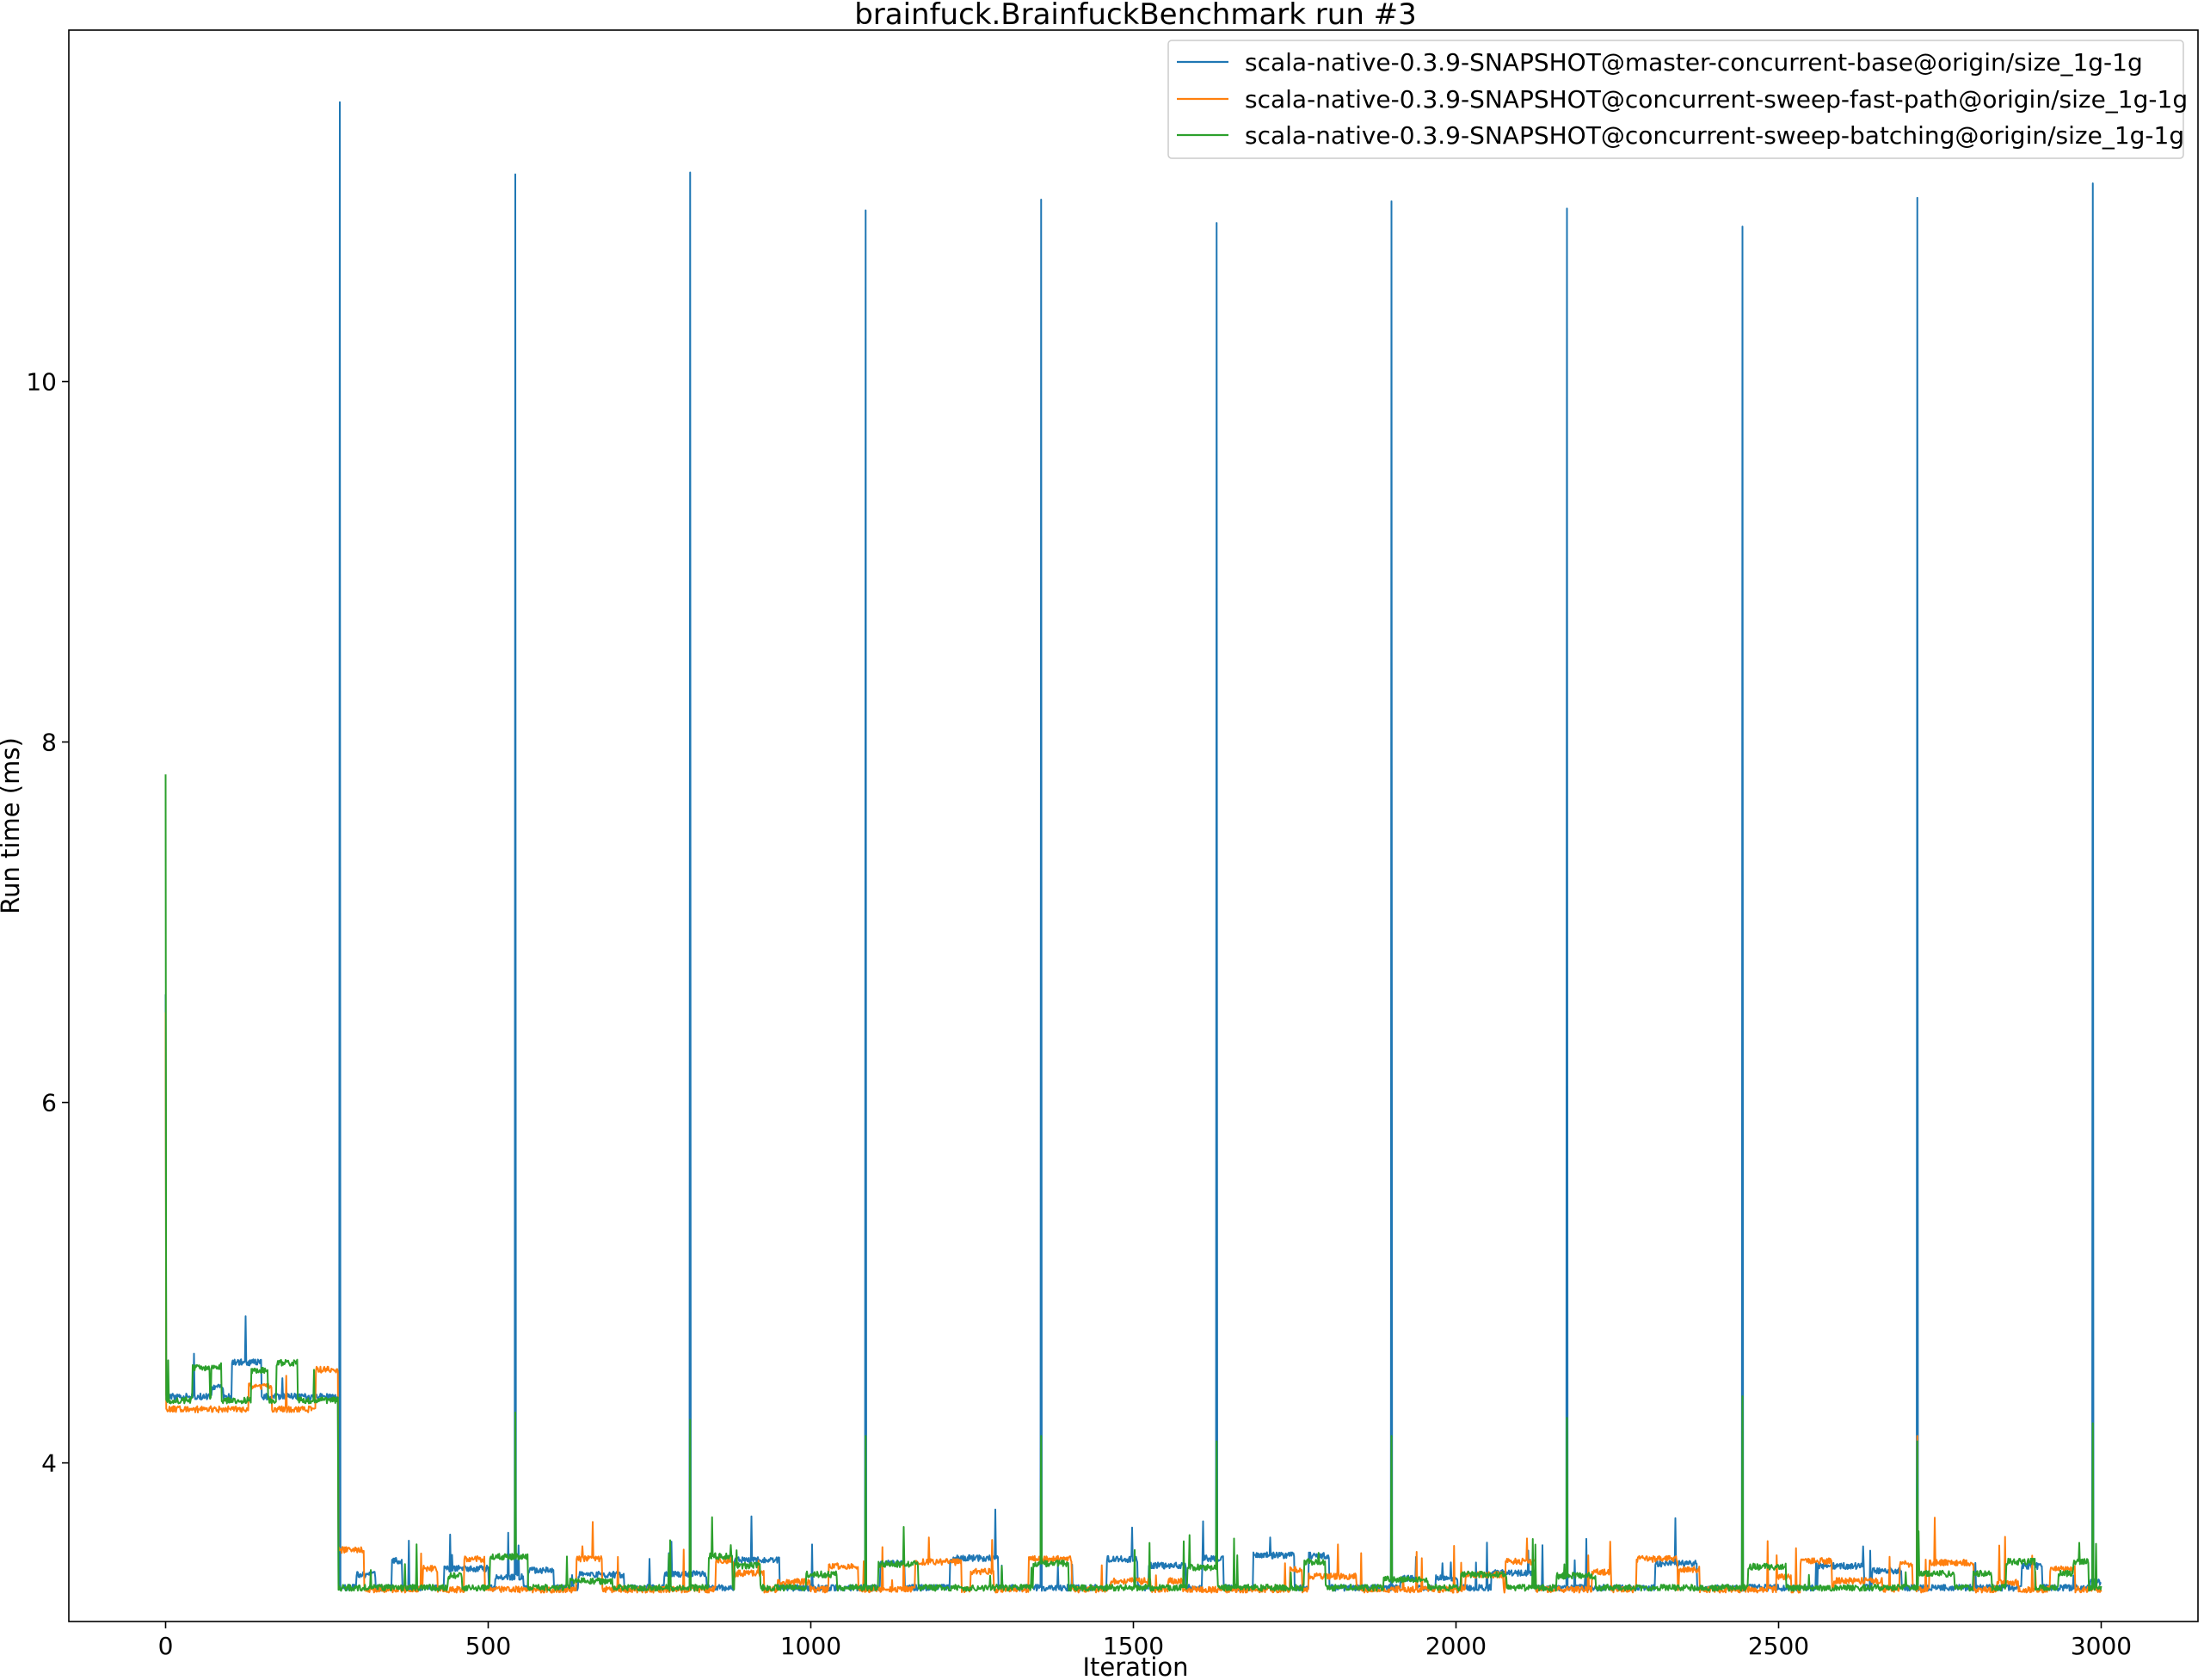 The image size is (2204, 1680). Describe the element at coordinates (1778, 1646) in the screenshot. I see `x-tick-label: 2500` at that location.